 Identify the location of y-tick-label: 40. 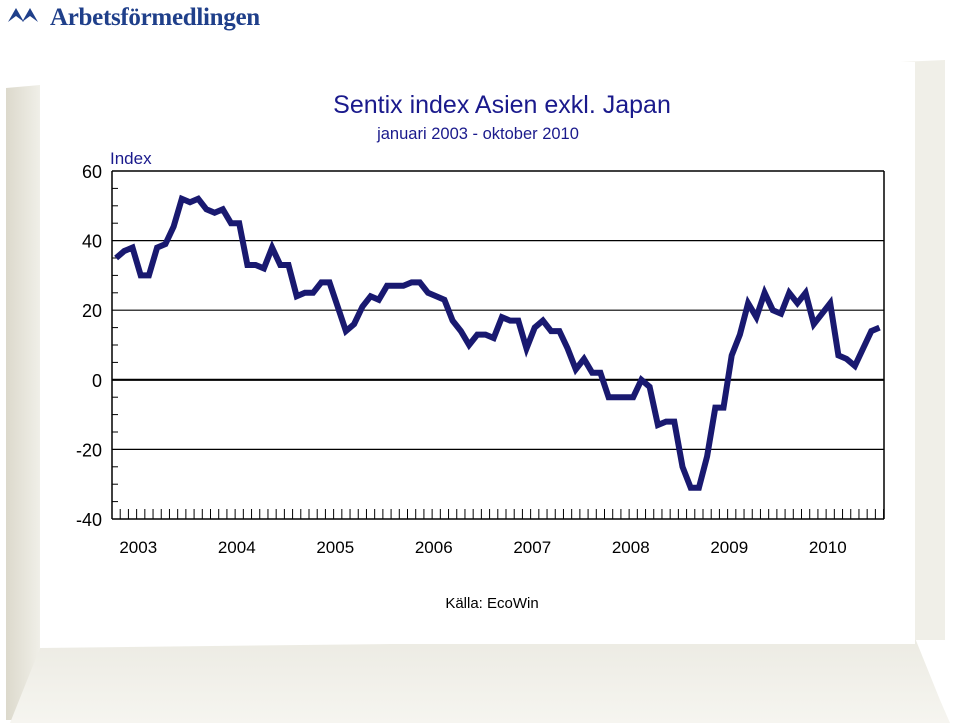
(92, 242).